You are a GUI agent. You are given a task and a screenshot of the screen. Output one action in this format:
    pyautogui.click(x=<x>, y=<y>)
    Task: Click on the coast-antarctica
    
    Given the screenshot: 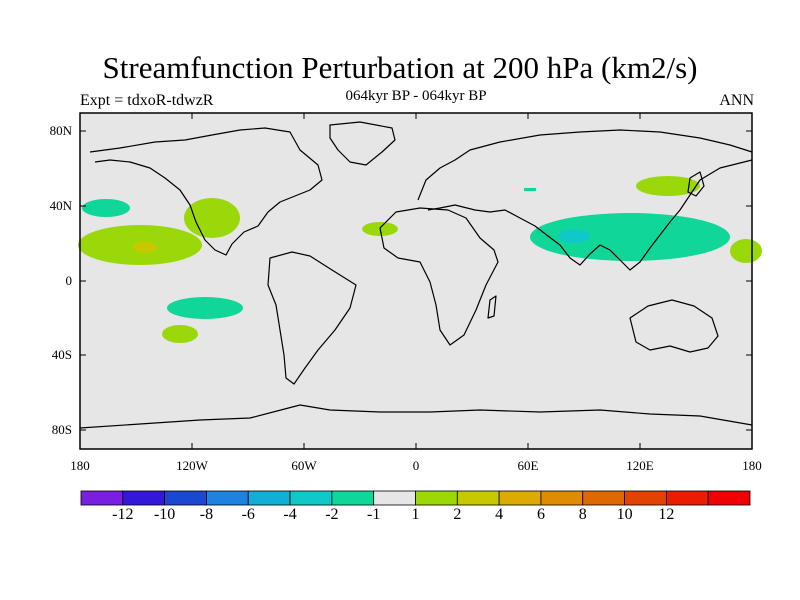 What is the action you would take?
    pyautogui.click(x=416, y=416)
    